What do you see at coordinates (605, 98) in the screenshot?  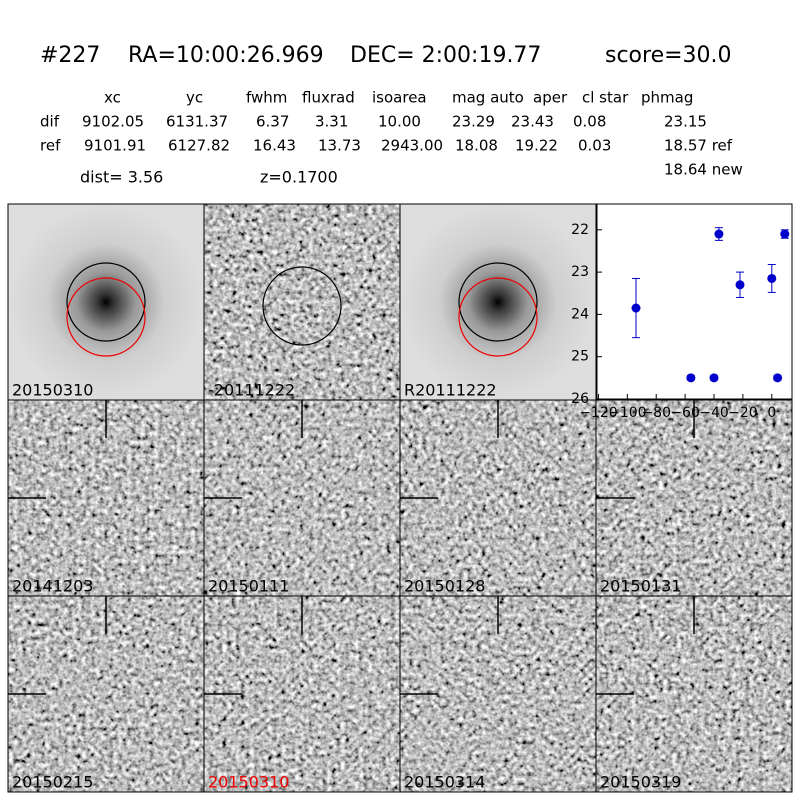 I see `column-header: cl star` at bounding box center [605, 98].